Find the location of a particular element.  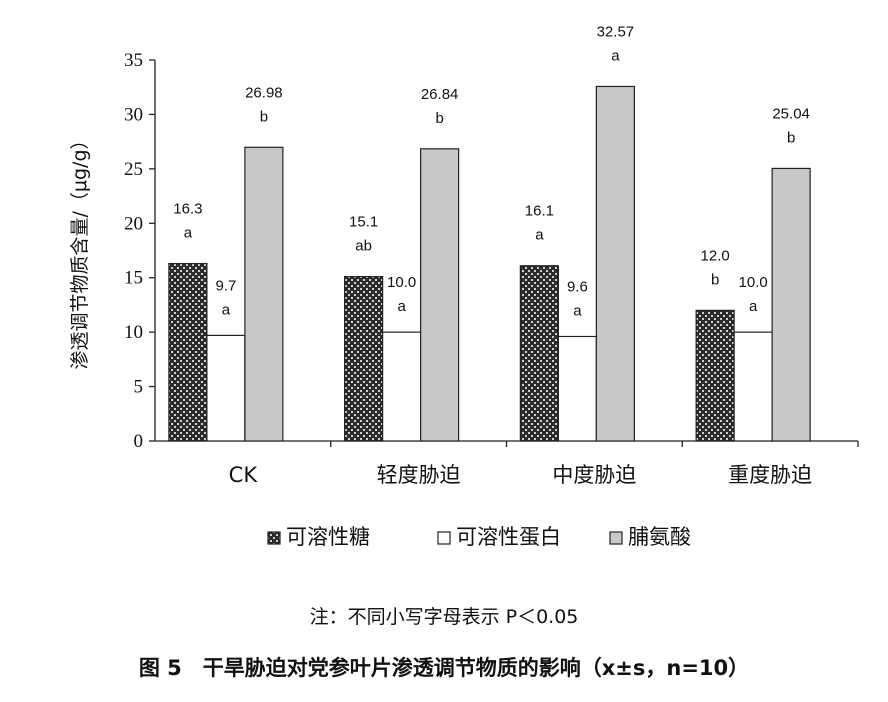

data-value-label: 32.57 is located at coordinates (616, 31).